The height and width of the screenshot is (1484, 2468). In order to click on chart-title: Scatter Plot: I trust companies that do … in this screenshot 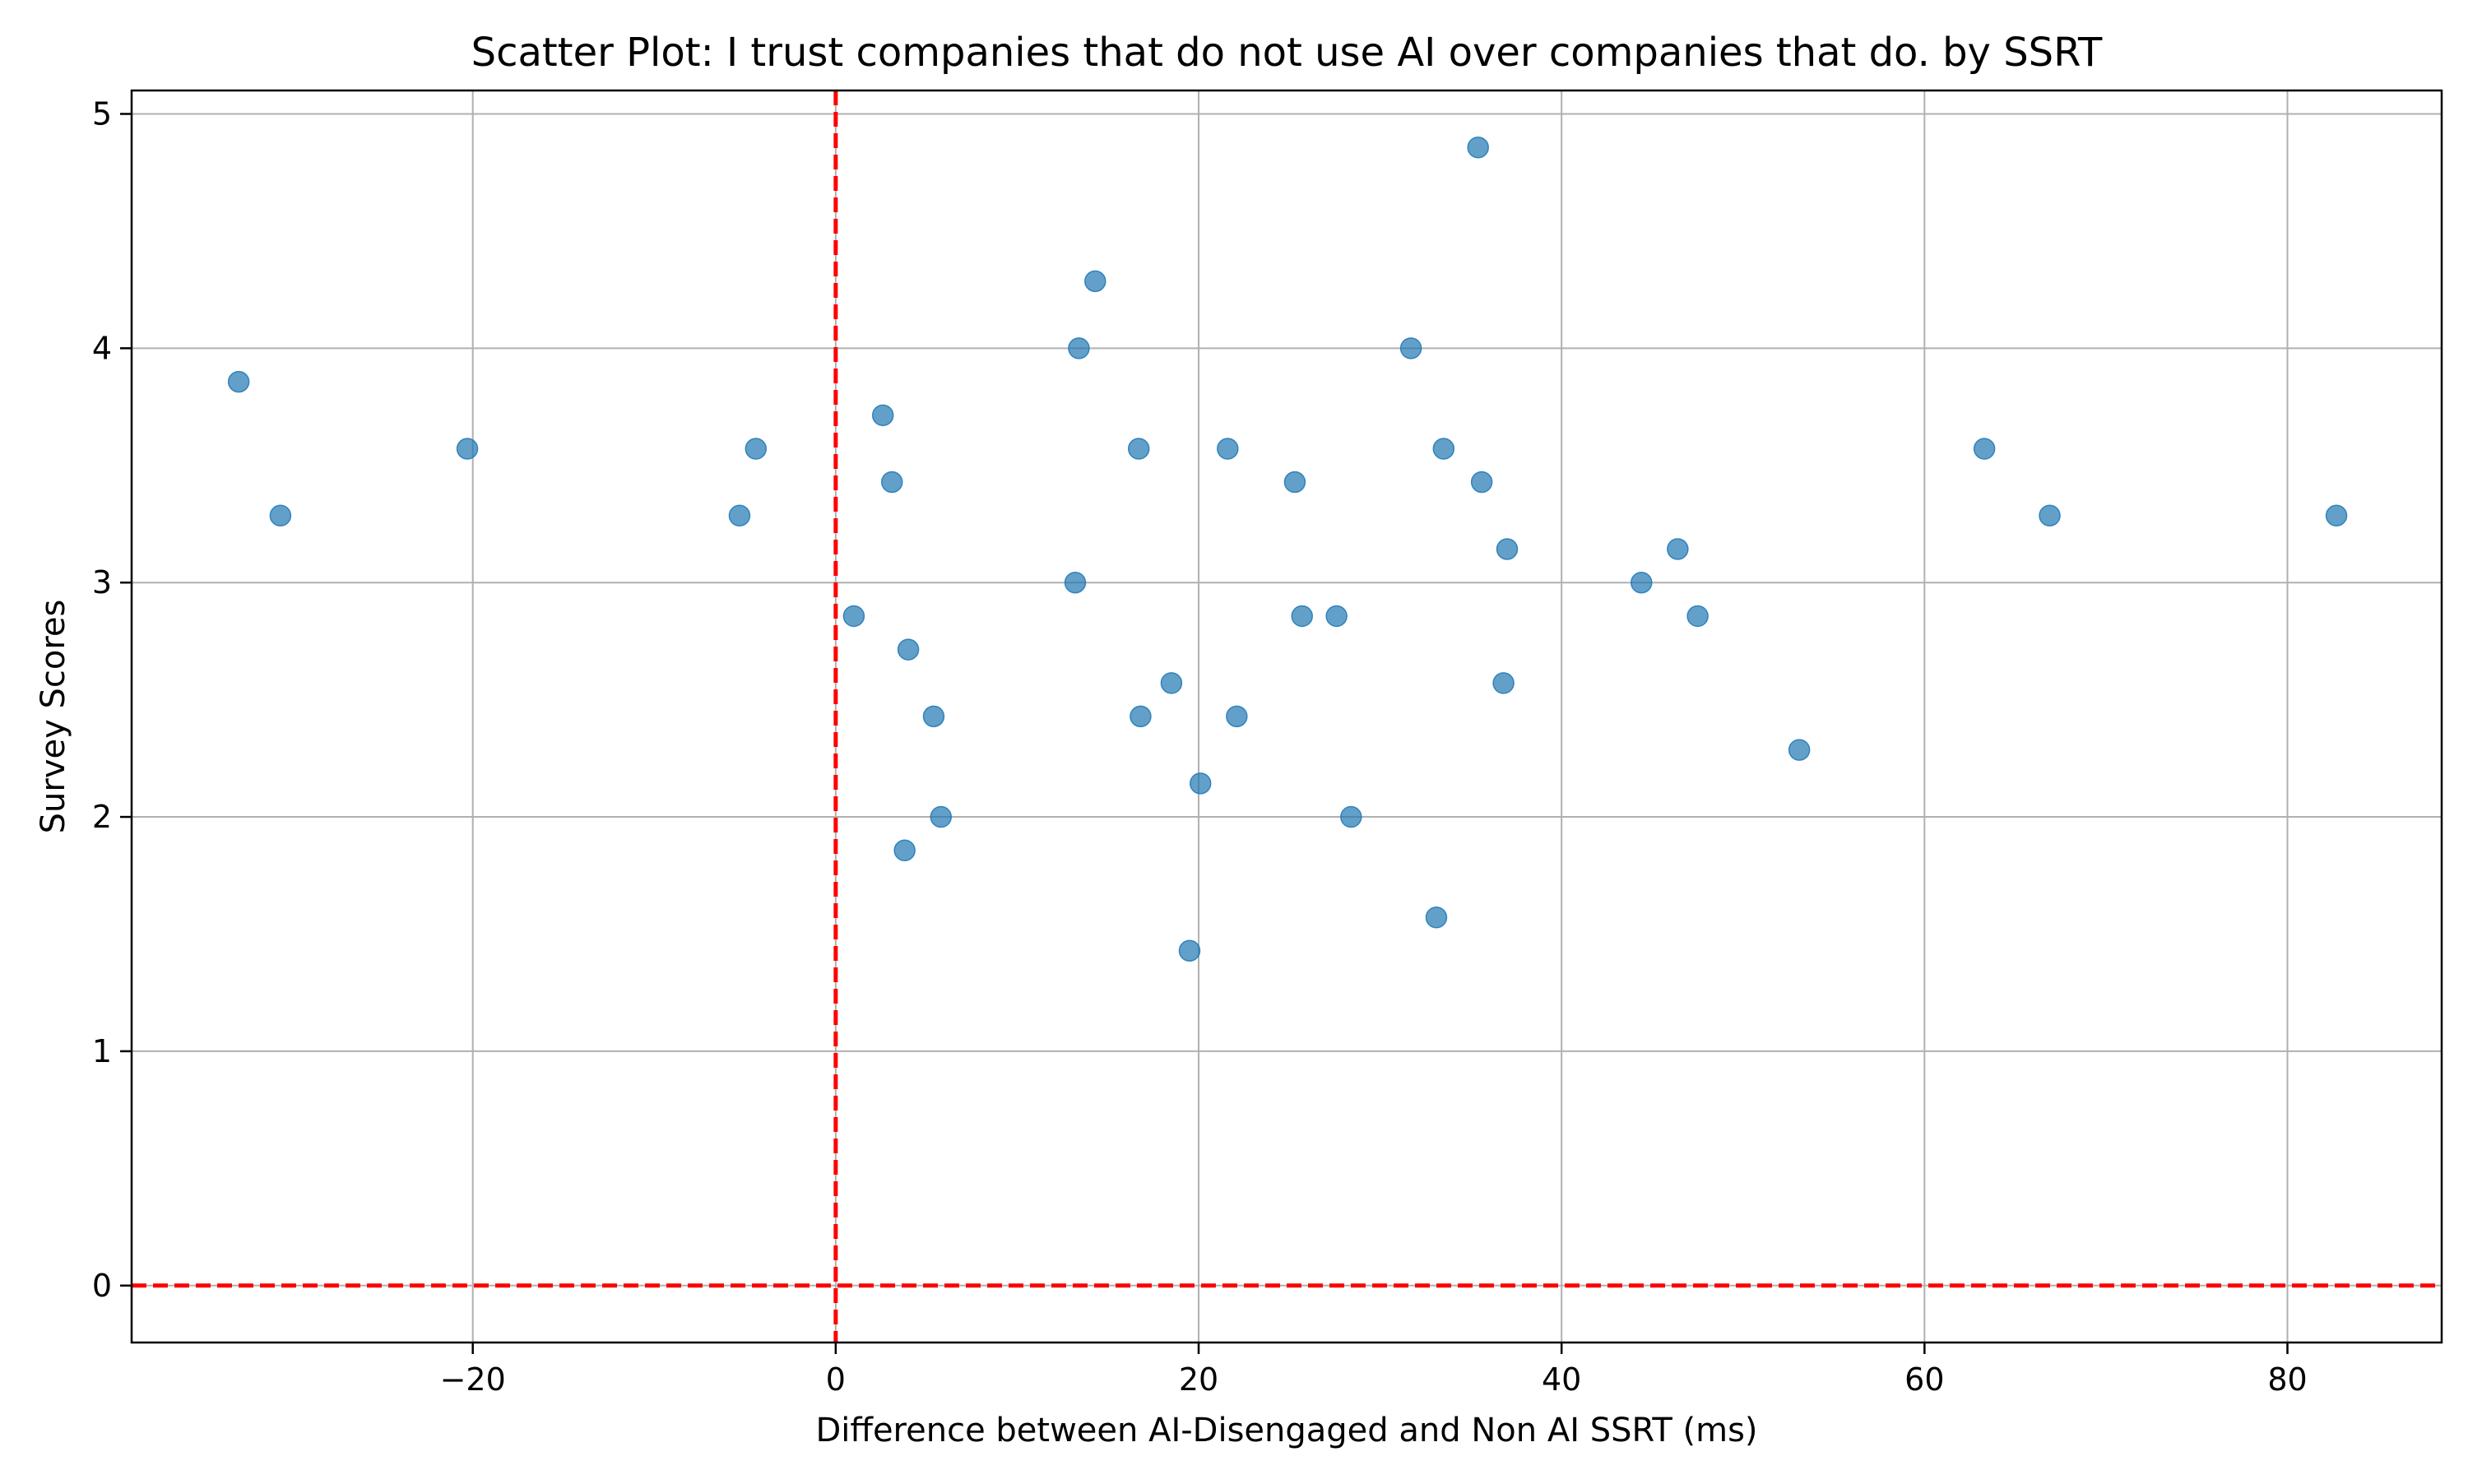, I will do `click(1287, 53)`.